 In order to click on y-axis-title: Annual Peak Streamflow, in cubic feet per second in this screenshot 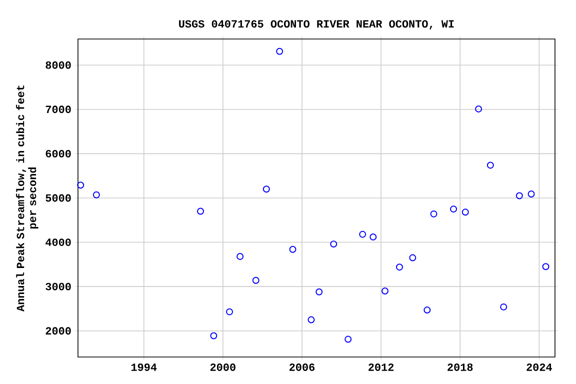, I will do `click(27, 199)`.